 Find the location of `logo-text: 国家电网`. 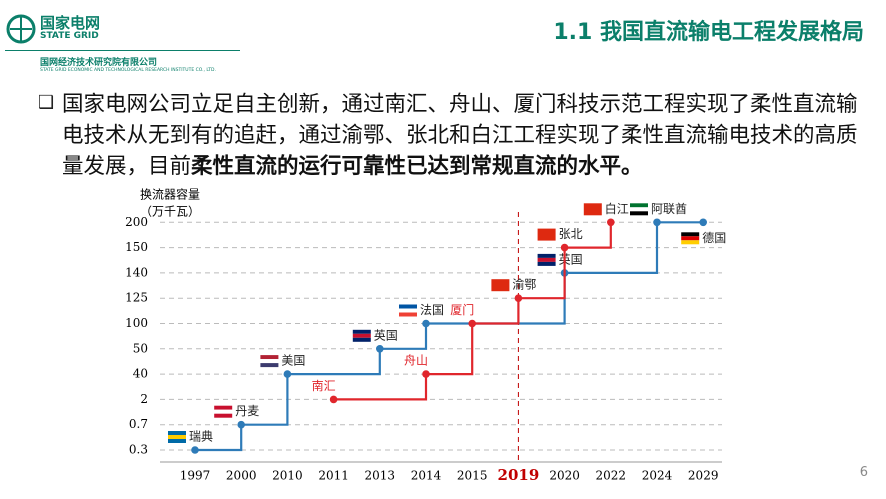

logo-text: 国家电网 is located at coordinates (70, 23).